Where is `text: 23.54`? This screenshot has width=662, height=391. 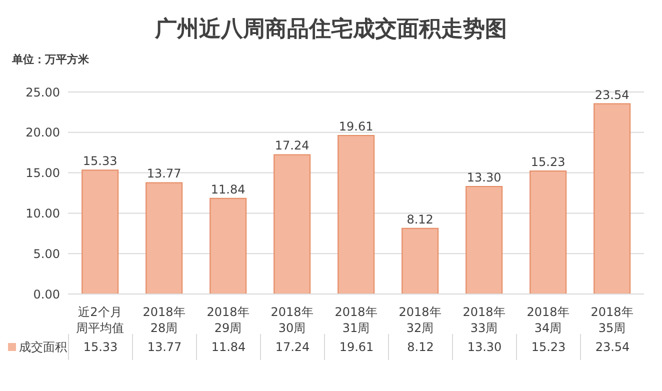 text: 23.54 is located at coordinates (612, 95).